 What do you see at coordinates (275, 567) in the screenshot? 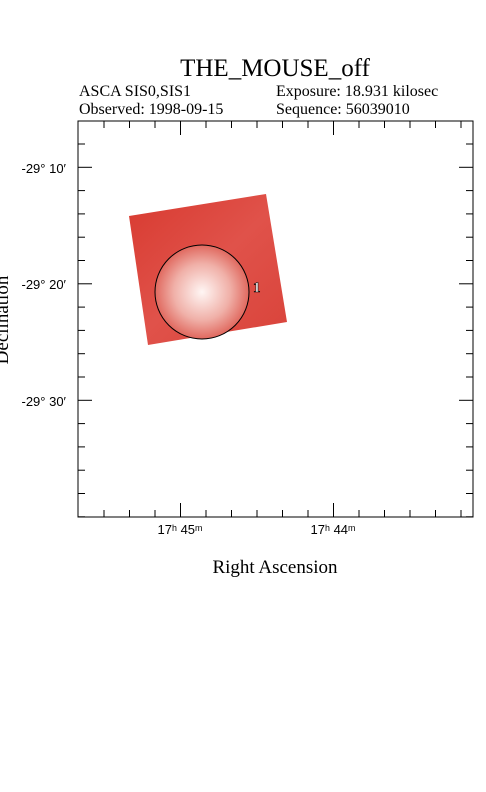
I see `x-axis-label: Right Ascension` at bounding box center [275, 567].